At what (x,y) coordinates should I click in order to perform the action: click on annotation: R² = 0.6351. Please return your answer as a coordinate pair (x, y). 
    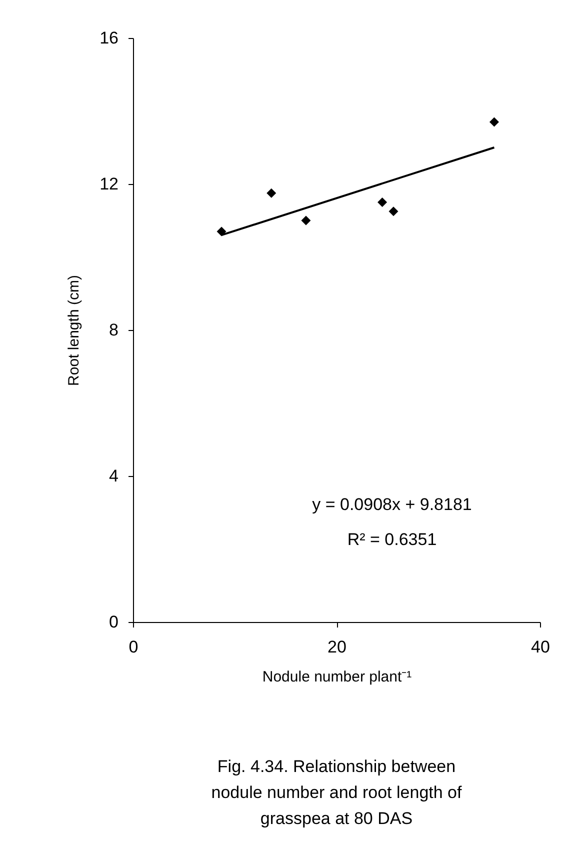
    Looking at the image, I should click on (392, 539).